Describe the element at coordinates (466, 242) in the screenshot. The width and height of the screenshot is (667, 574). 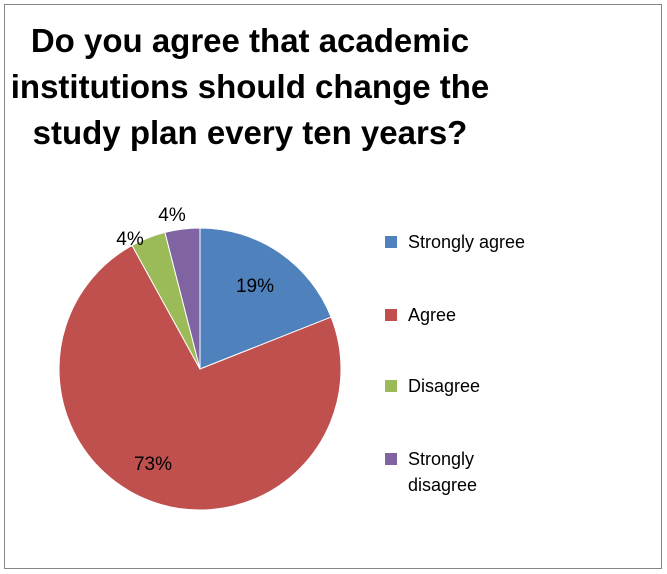
I see `legend-label-strongly-agree: Strongly agree` at that location.